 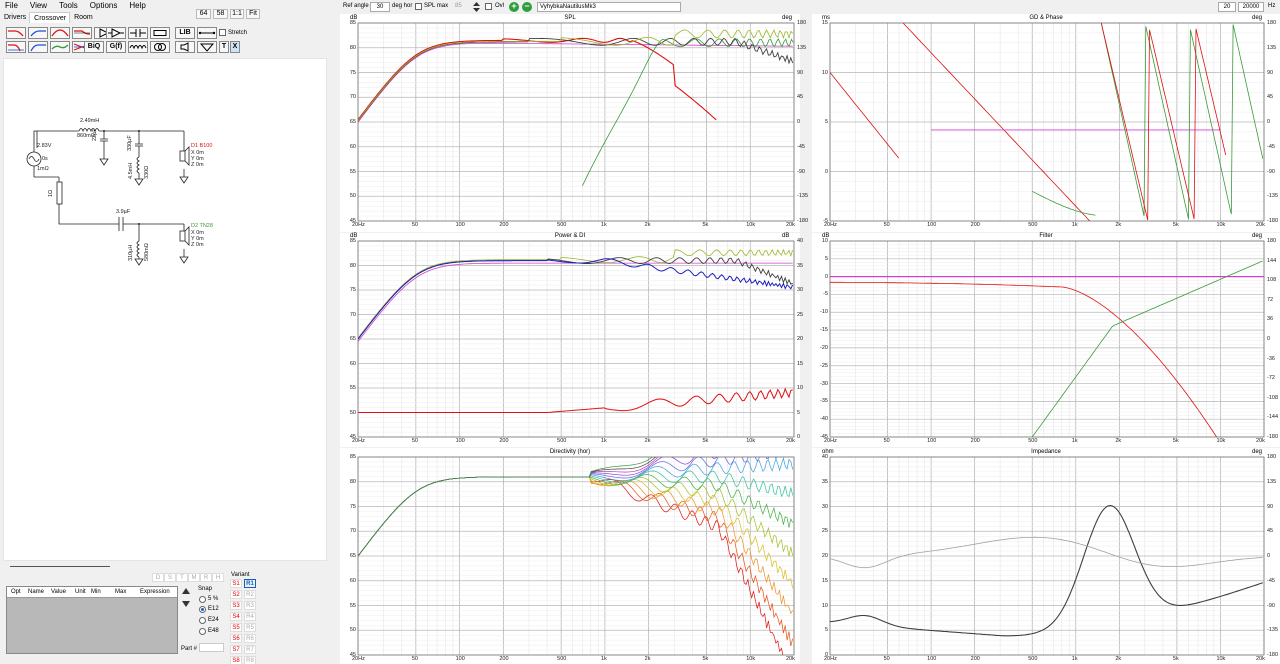 What do you see at coordinates (1273, 630) in the screenshot?
I see `impedance-y2-tick: -135` at bounding box center [1273, 630].